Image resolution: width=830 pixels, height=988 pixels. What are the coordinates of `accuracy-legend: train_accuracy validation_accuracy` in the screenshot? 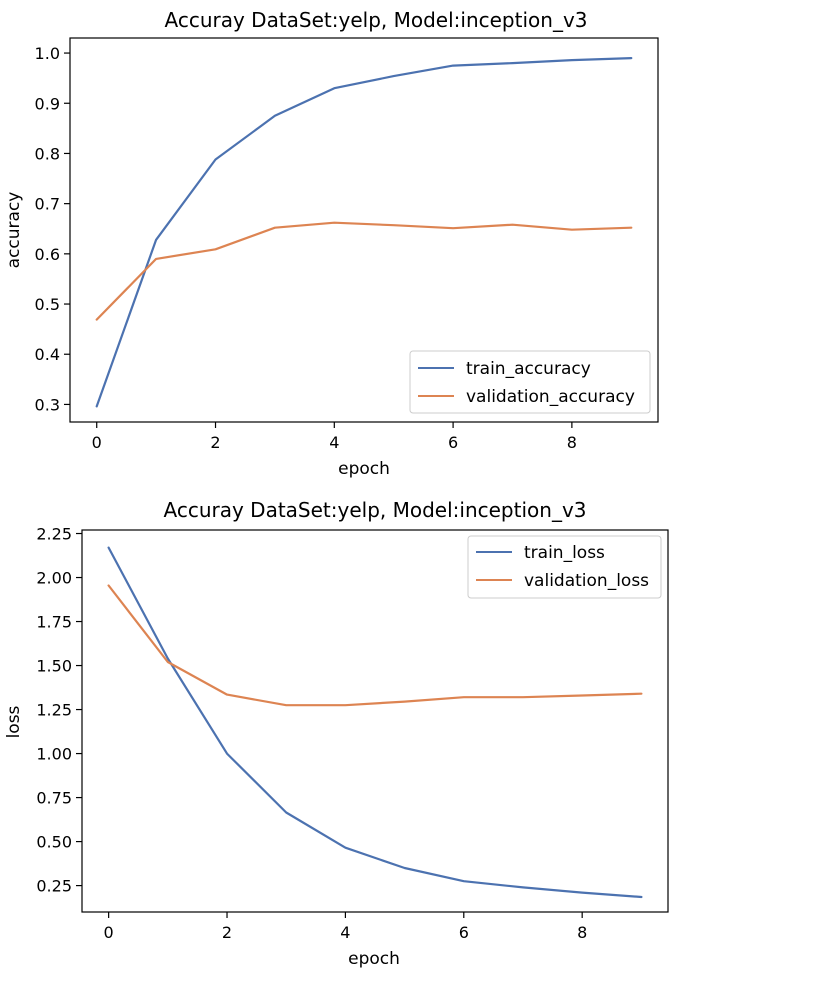 It's located at (530, 382).